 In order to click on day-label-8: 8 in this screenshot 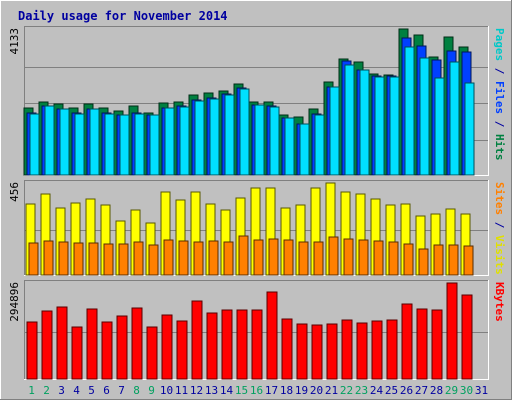, I will do `click(136, 390)`.